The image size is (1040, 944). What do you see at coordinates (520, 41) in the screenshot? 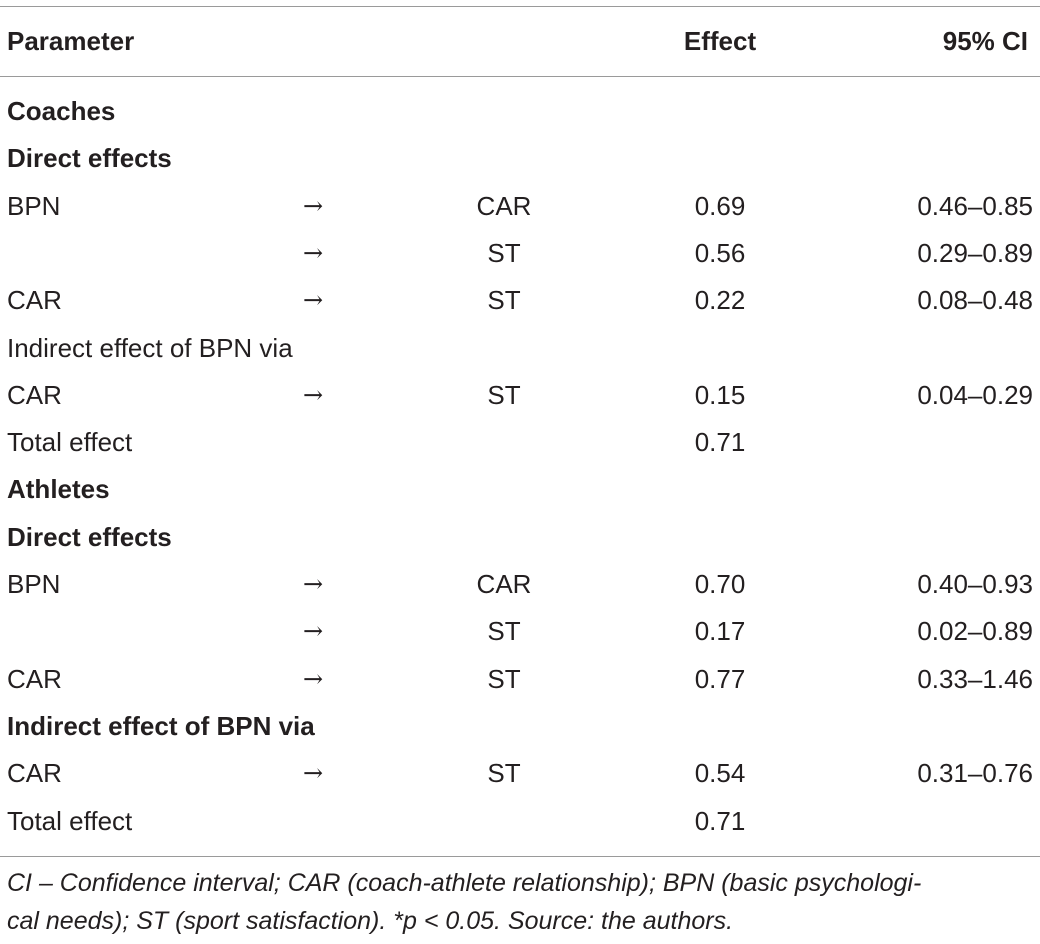
I see `table-header-row: Parameter Effect 95% CI` at bounding box center [520, 41].